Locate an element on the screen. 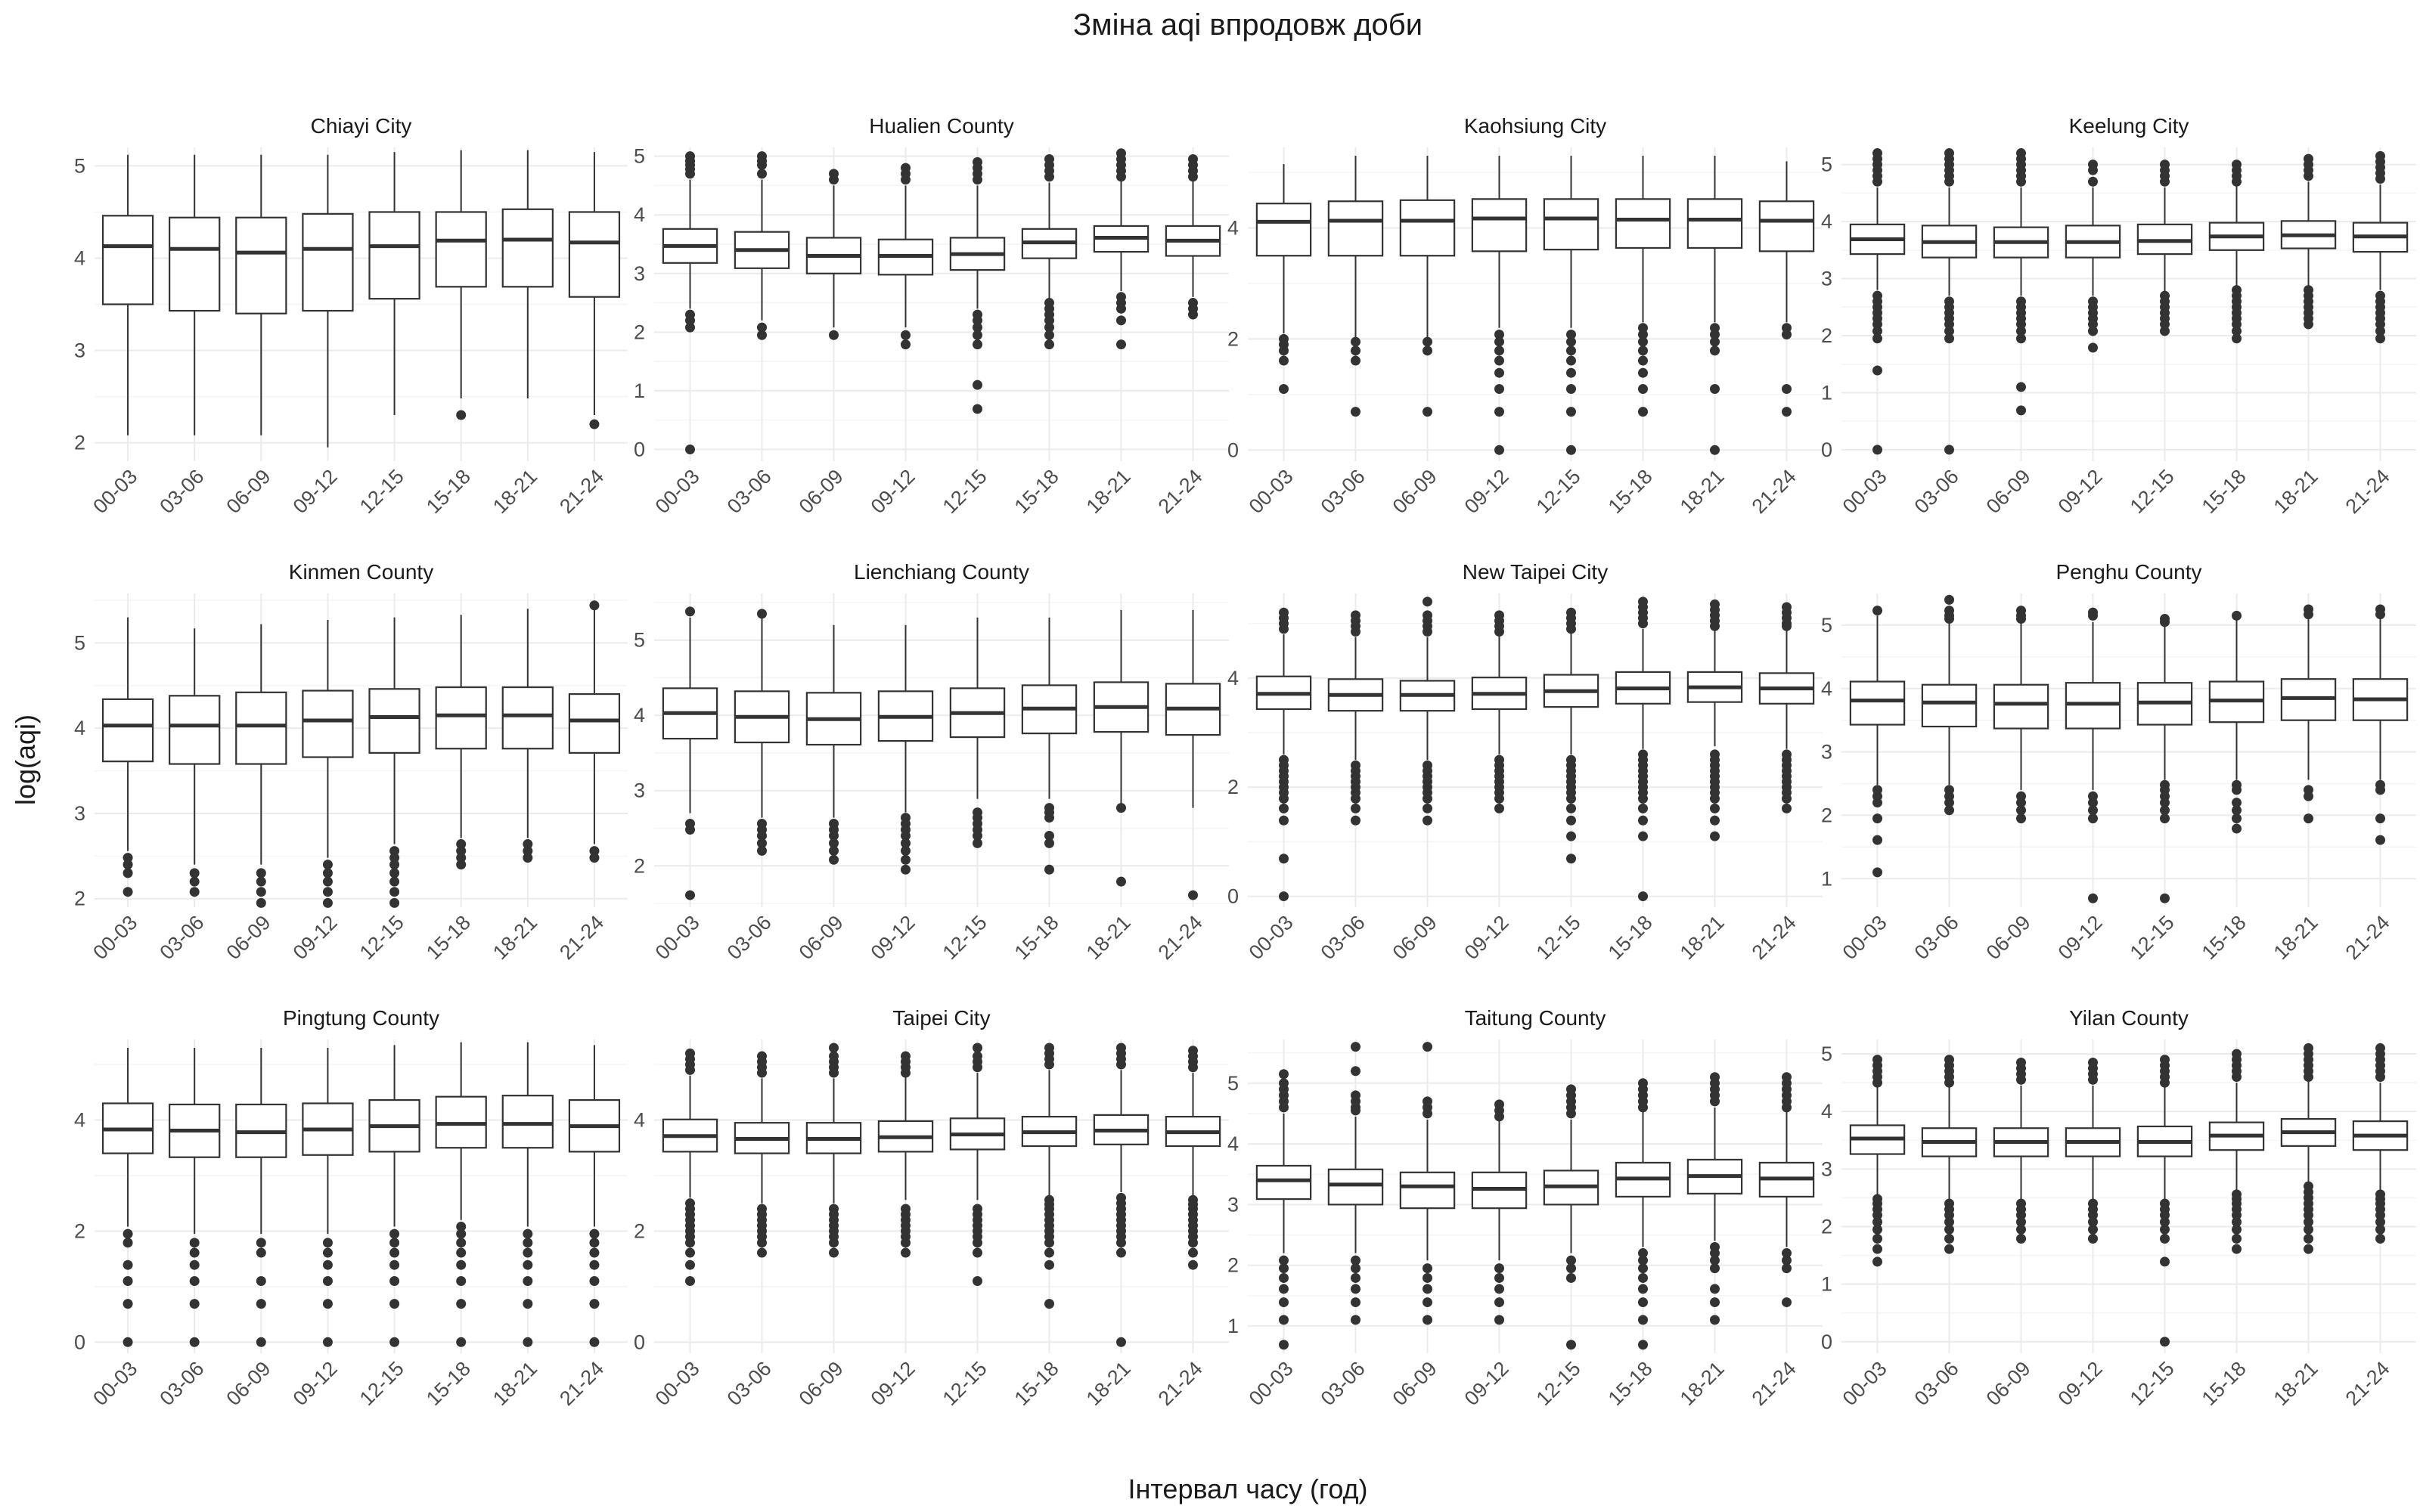  y-tick-label: 0 is located at coordinates (79, 1342).